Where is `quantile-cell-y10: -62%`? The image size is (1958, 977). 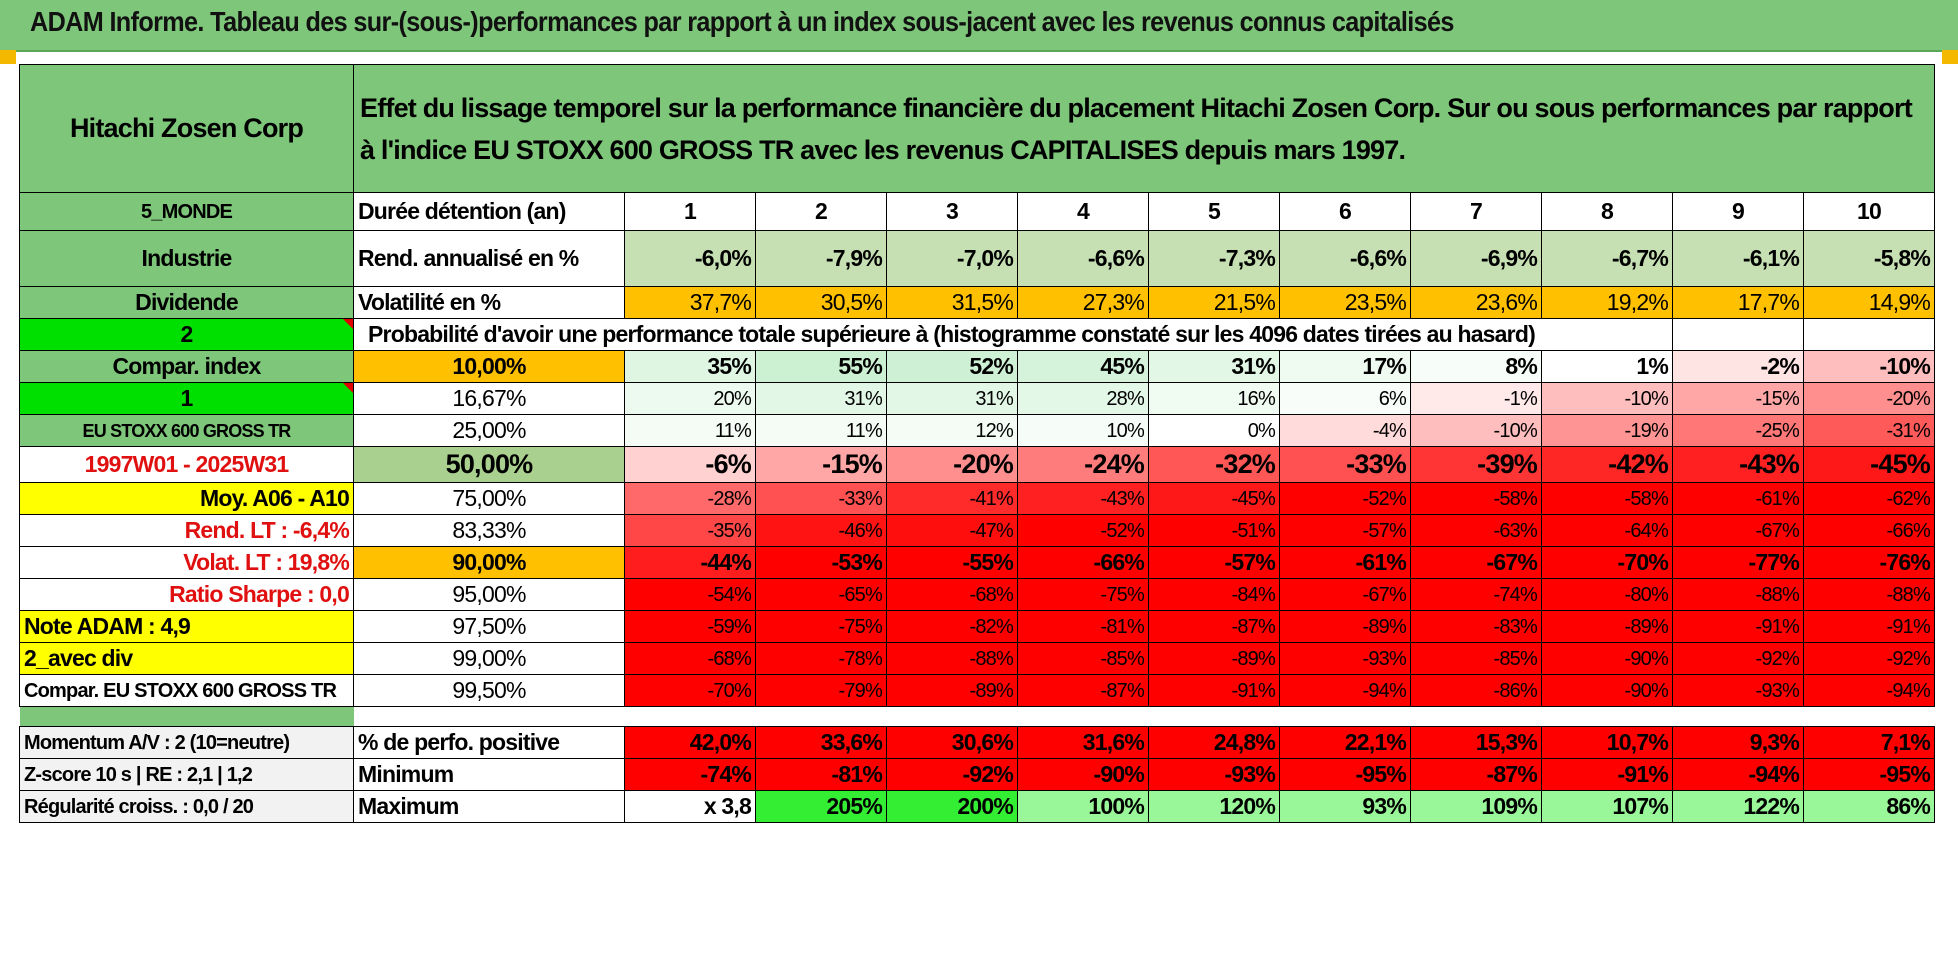
quantile-cell-y10: -62% is located at coordinates (1869, 498).